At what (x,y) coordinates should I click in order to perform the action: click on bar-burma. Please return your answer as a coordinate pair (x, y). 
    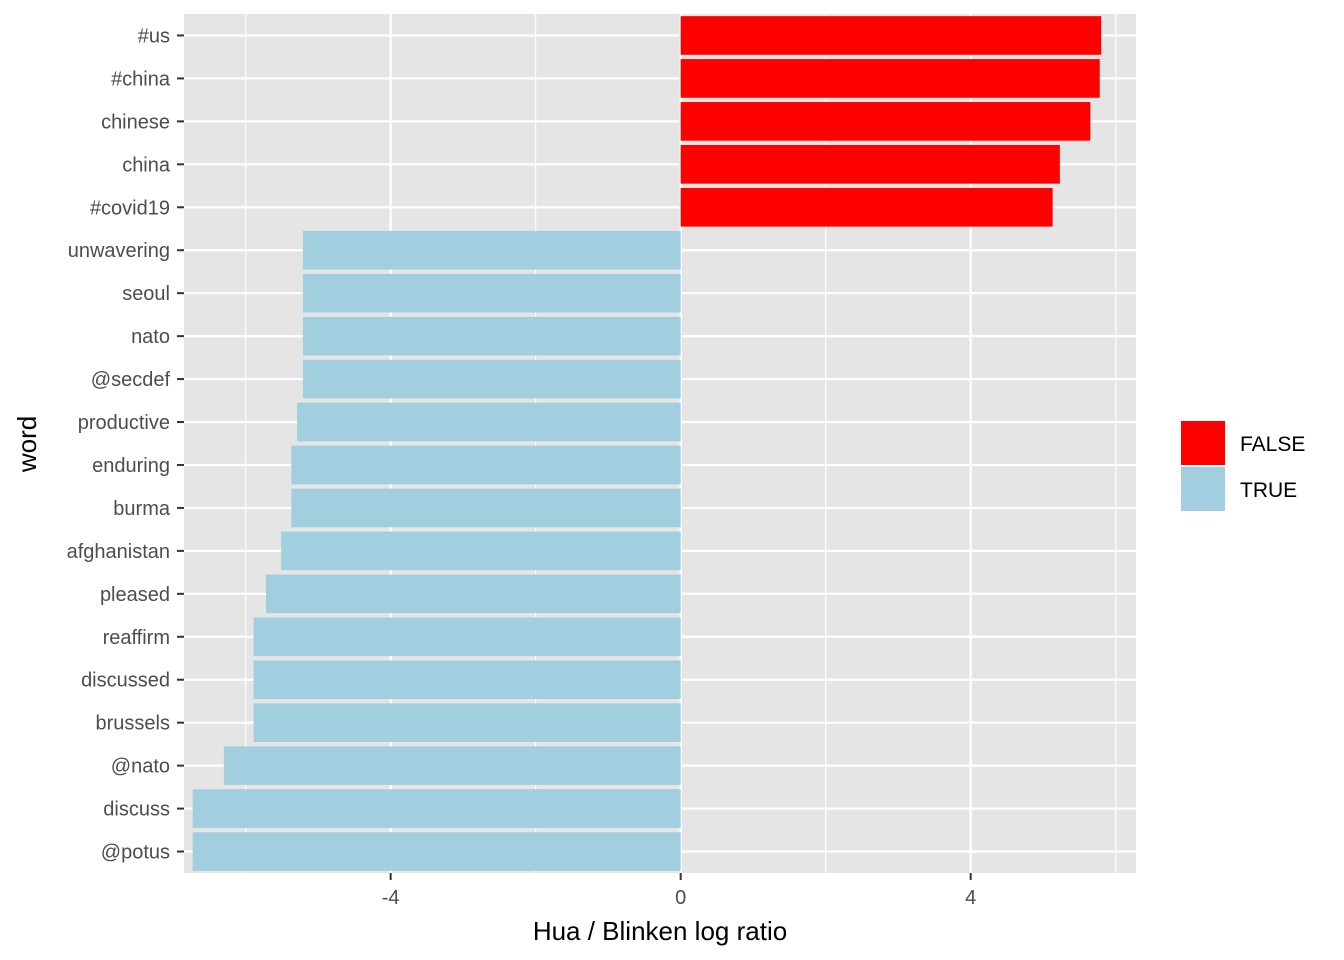
    Looking at the image, I should click on (486, 508).